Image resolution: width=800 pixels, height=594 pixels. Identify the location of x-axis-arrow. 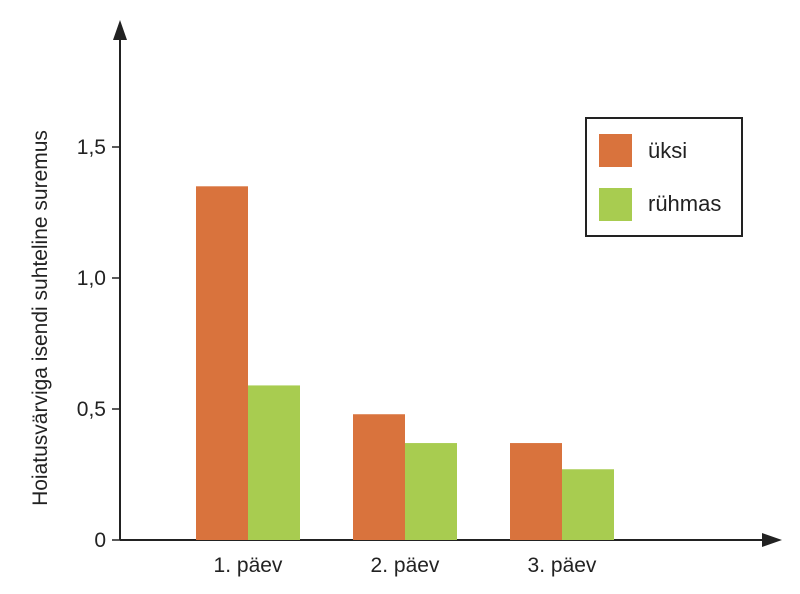
(772, 540).